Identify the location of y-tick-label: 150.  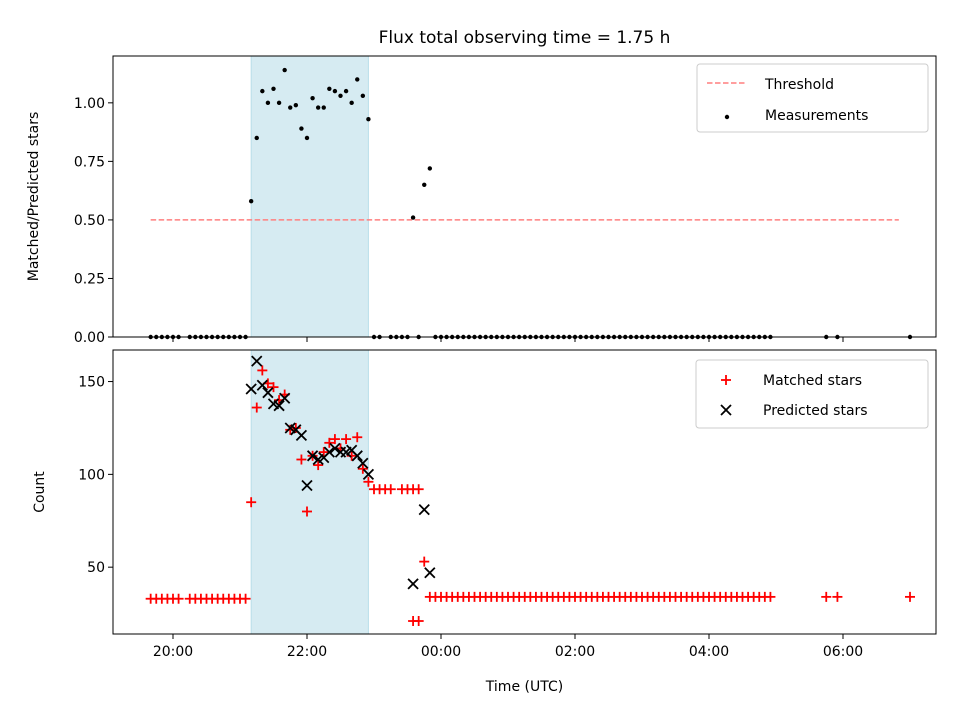
(91, 383).